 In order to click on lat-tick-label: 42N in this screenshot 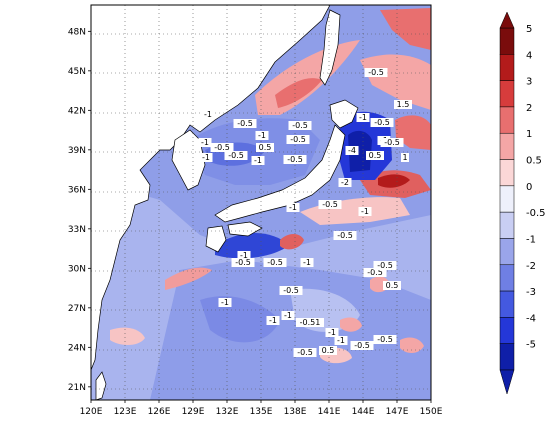, I will do `click(77, 111)`.